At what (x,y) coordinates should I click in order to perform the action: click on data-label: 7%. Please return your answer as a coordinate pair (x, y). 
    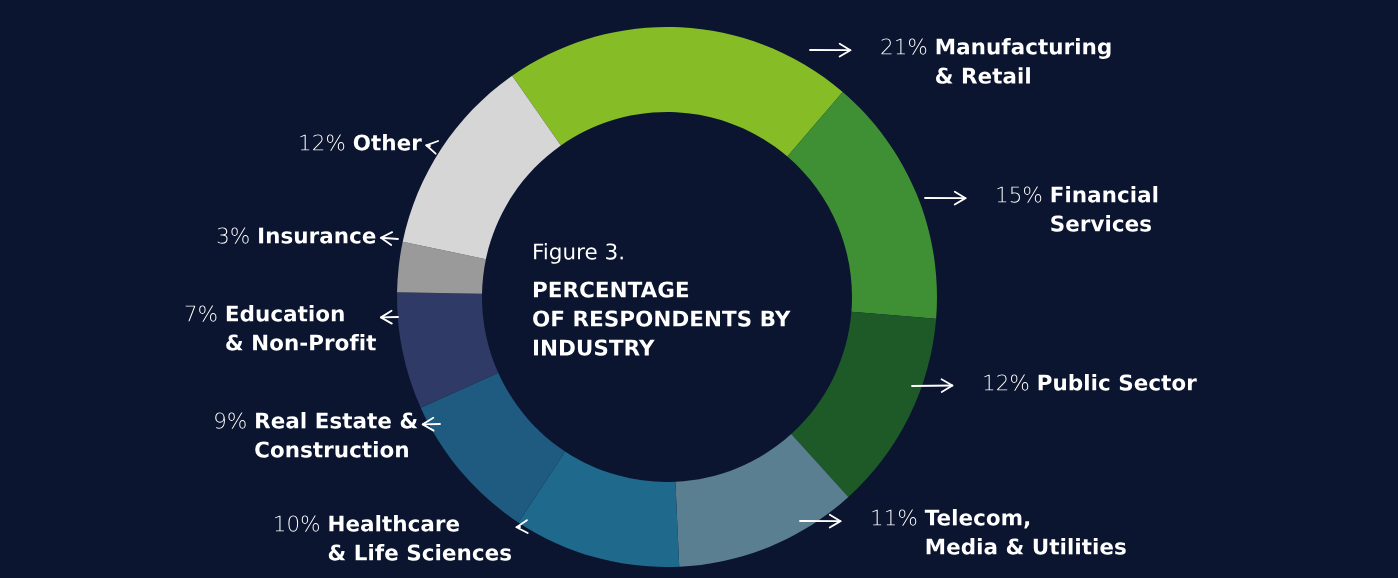
    Looking at the image, I should click on (201, 313).